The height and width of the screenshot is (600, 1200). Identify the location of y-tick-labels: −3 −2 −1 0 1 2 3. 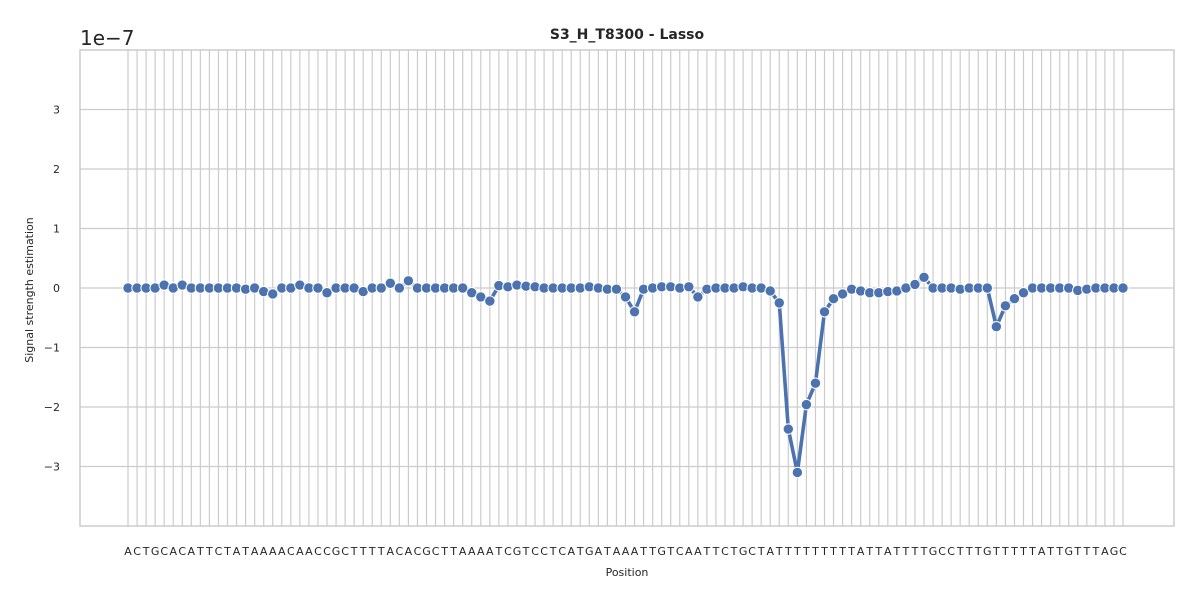
(52, 289).